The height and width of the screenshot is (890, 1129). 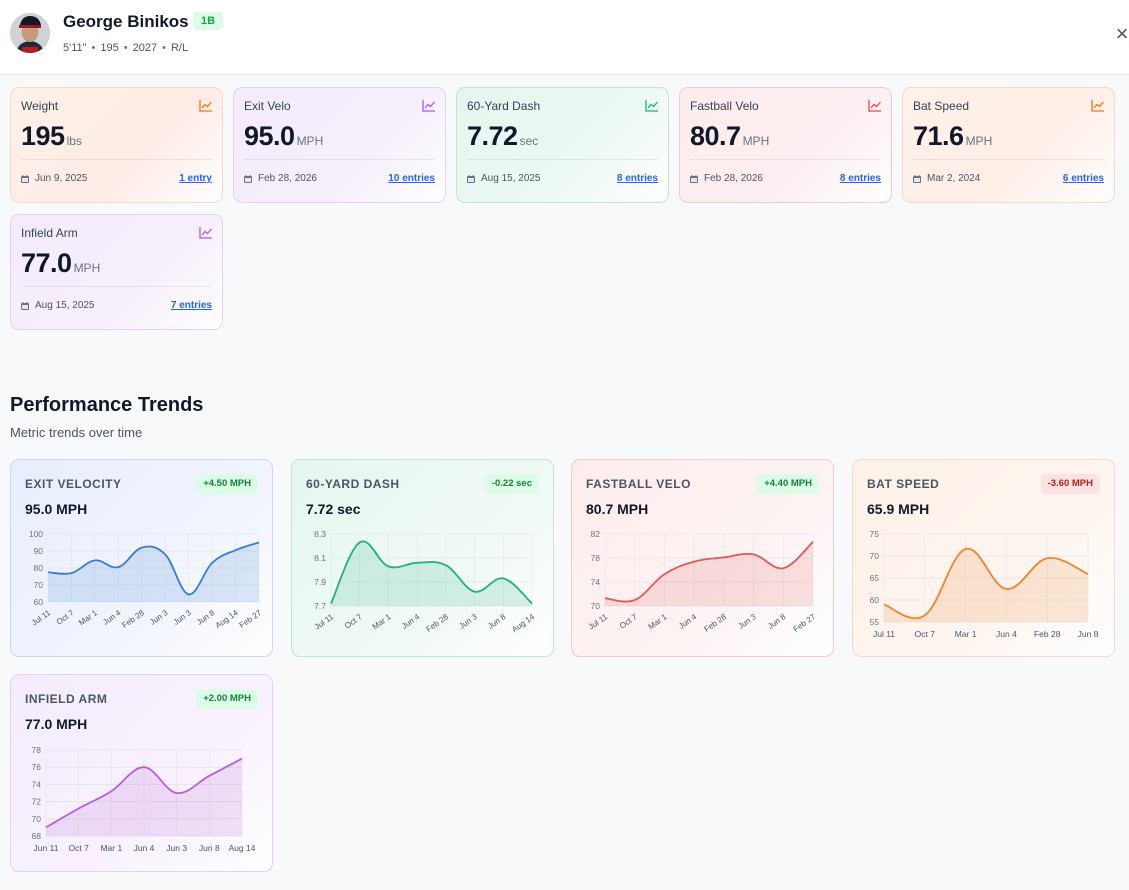 What do you see at coordinates (529, 141) in the screenshot?
I see `metric-unit: sec` at bounding box center [529, 141].